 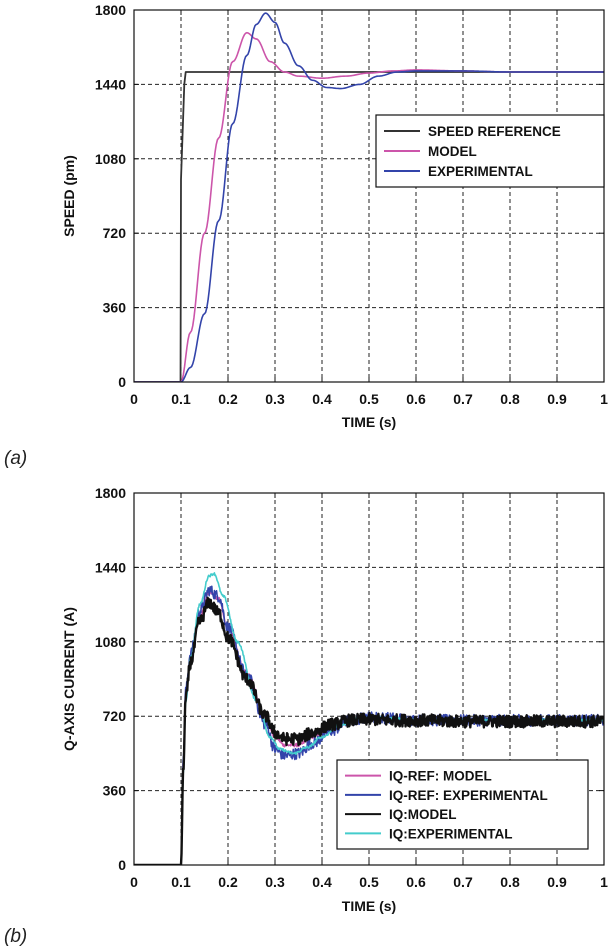 What do you see at coordinates (480, 171) in the screenshot?
I see `legend-label: EXPERIMENTAL` at bounding box center [480, 171].